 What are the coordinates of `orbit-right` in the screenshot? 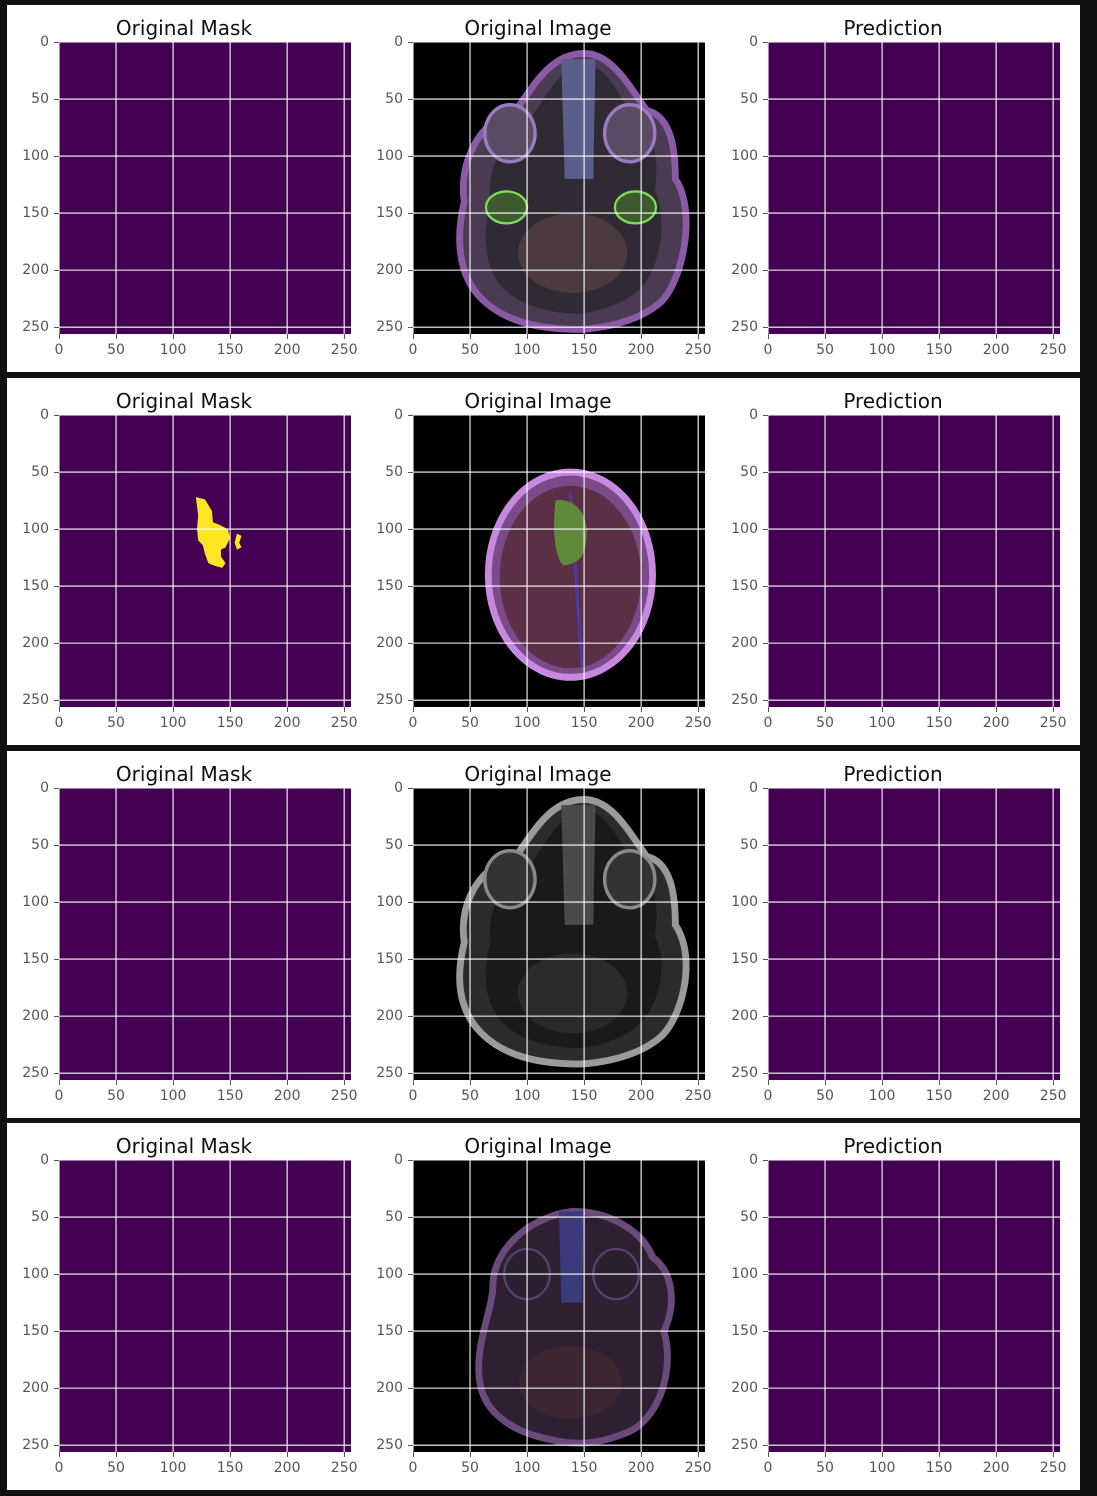 It's located at (629, 133).